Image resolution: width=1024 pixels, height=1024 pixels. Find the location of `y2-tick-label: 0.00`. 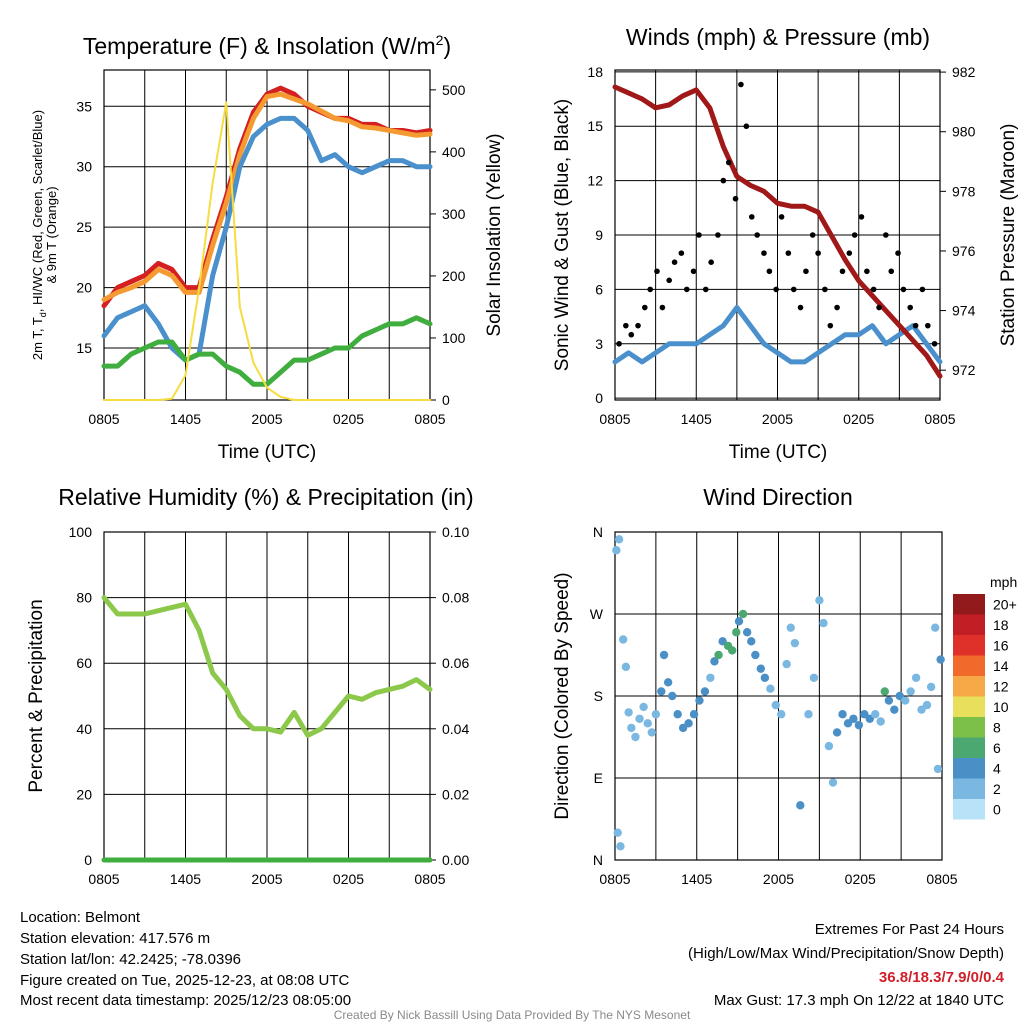

y2-tick-label: 0.00 is located at coordinates (455, 860).